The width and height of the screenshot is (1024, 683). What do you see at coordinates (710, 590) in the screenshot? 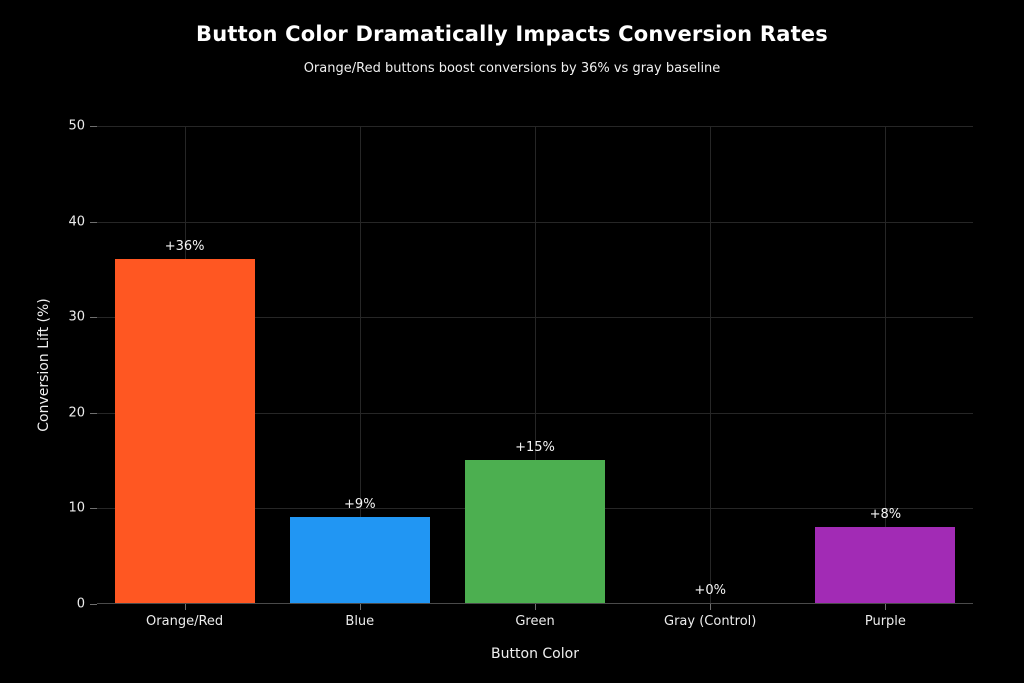
I see `bar-value-label-gray-control: +0%` at bounding box center [710, 590].